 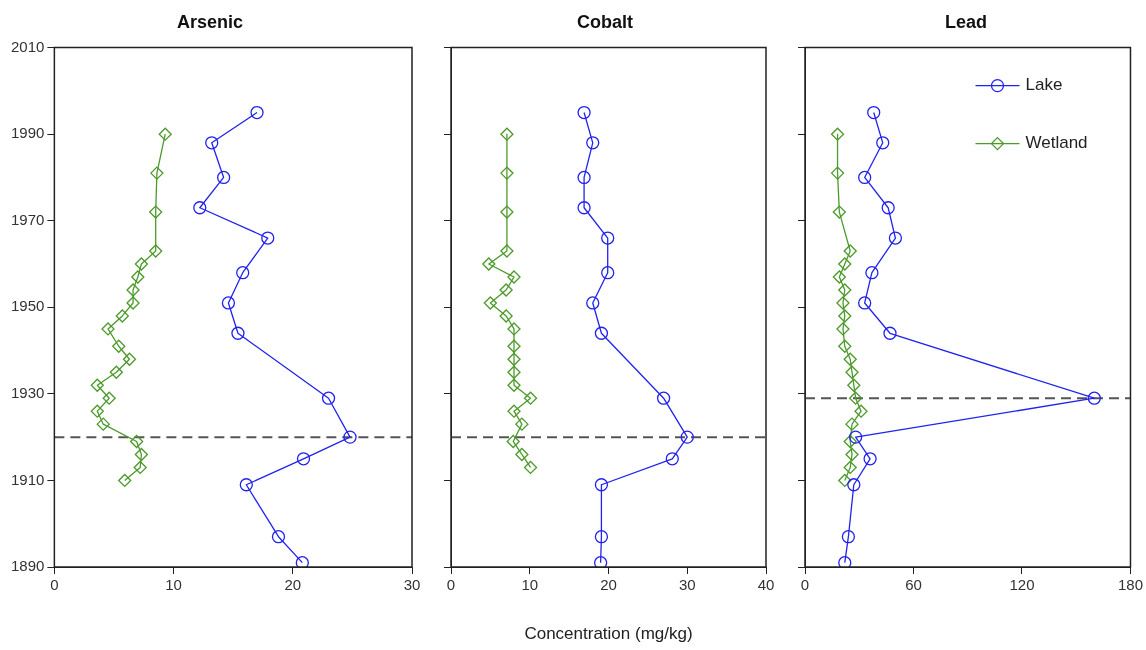 I want to click on x-tick-label: 40, so click(x=766, y=585).